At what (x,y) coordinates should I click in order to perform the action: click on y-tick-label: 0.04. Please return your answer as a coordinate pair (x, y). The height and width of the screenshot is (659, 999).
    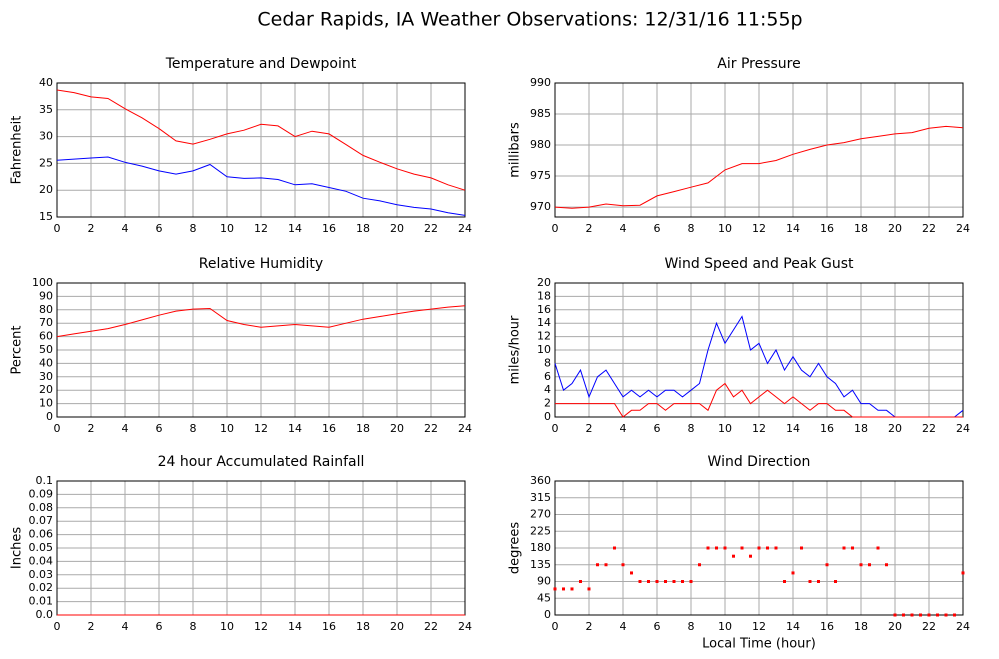
    Looking at the image, I should click on (41, 560).